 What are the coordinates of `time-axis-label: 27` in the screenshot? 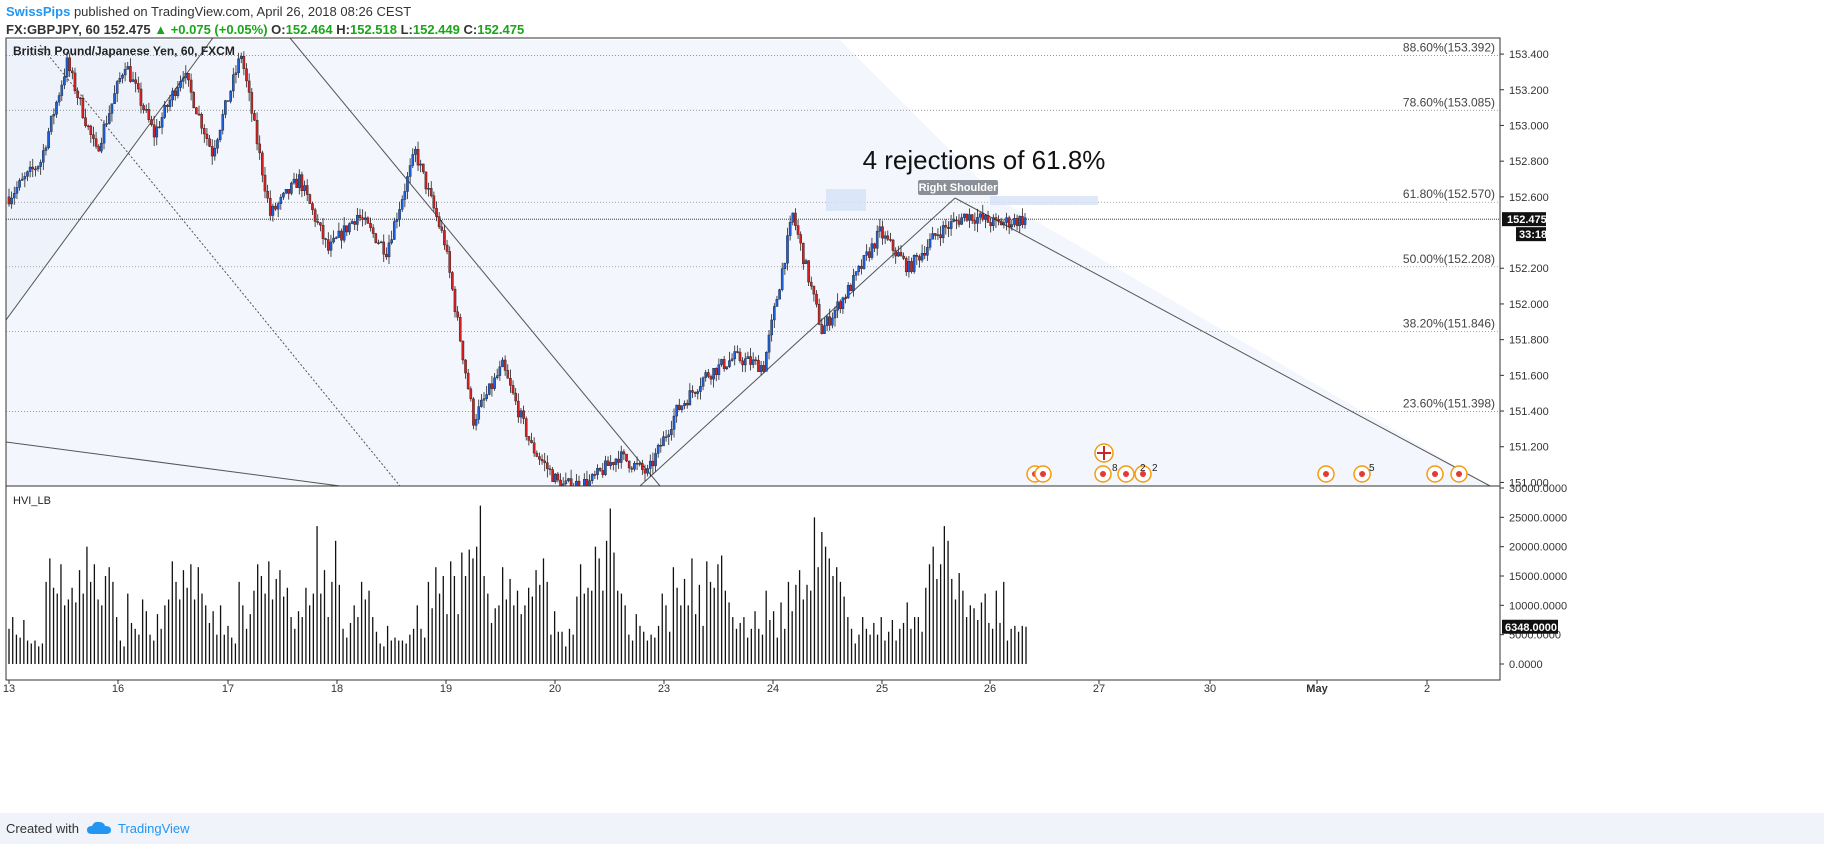 It's located at (1099, 689).